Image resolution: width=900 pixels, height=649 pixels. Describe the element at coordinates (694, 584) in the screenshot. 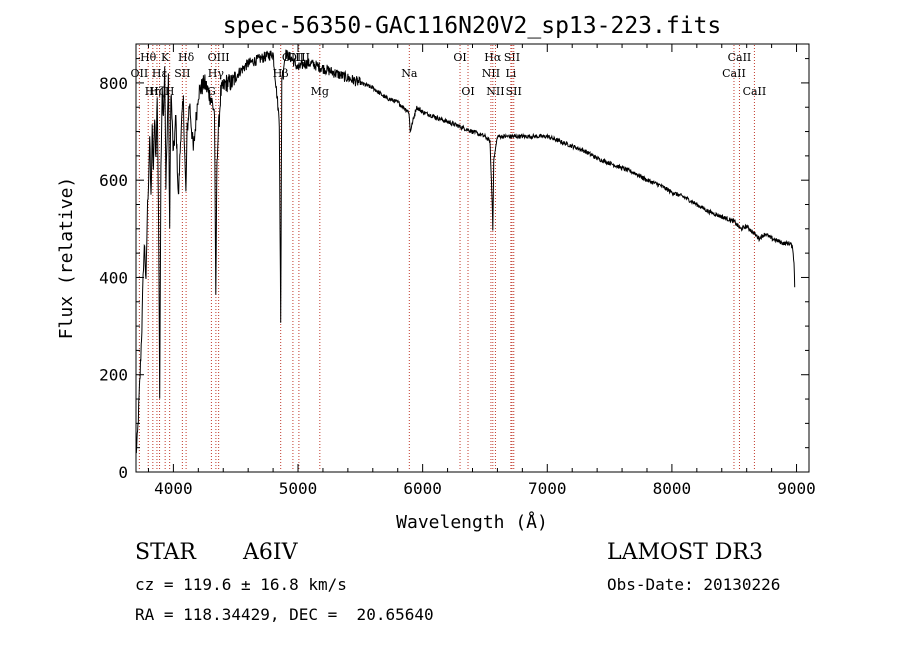

I see `obs-date: Obs-Date: 20130226` at that location.